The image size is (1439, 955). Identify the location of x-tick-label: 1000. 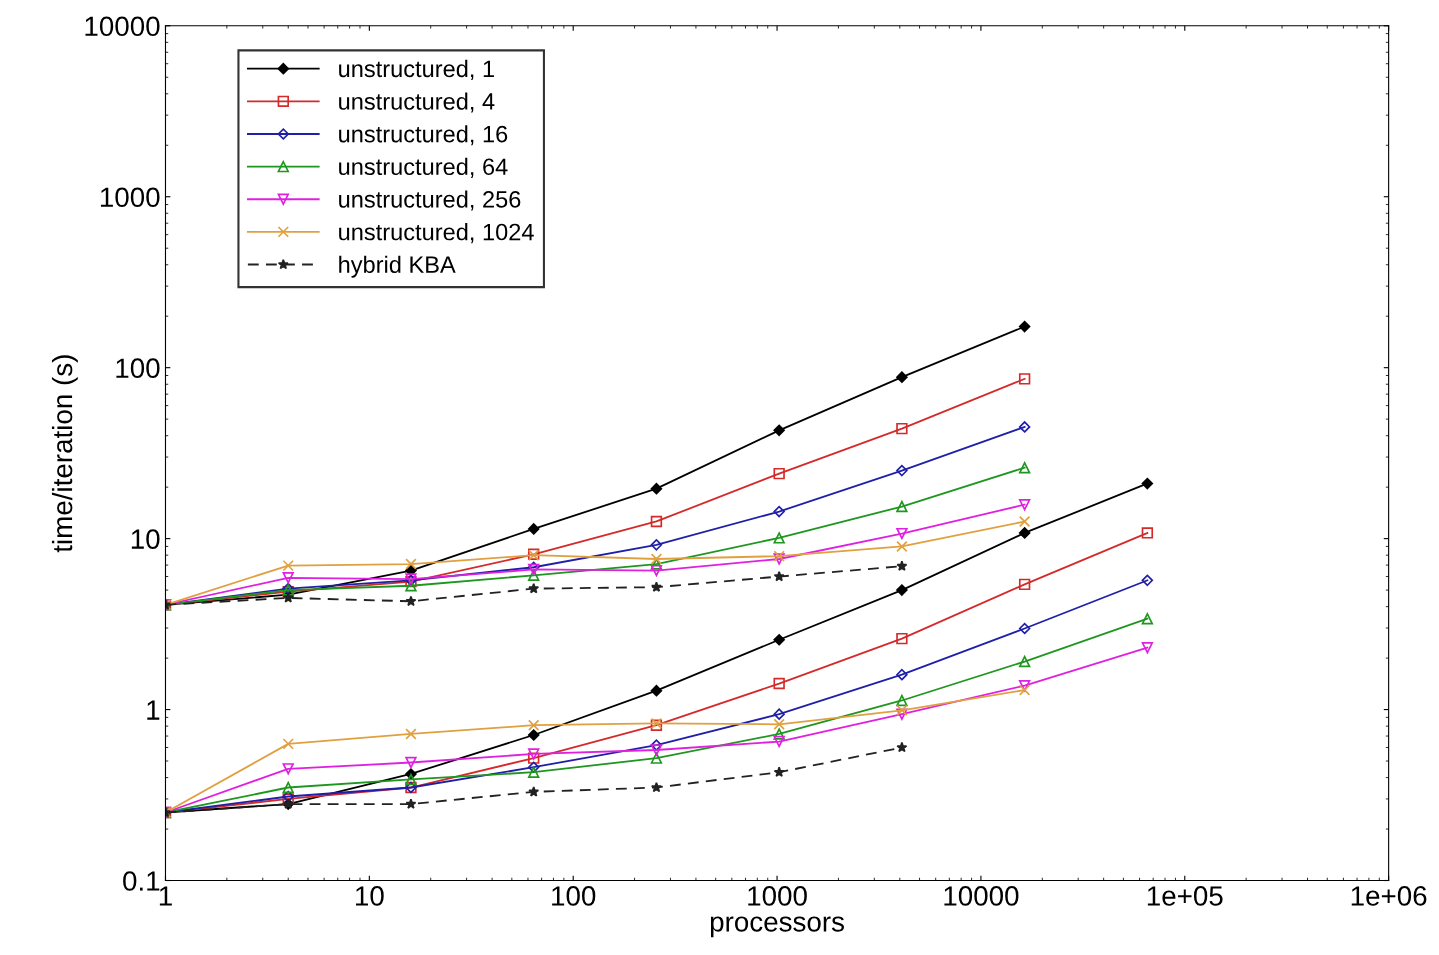
(777, 896).